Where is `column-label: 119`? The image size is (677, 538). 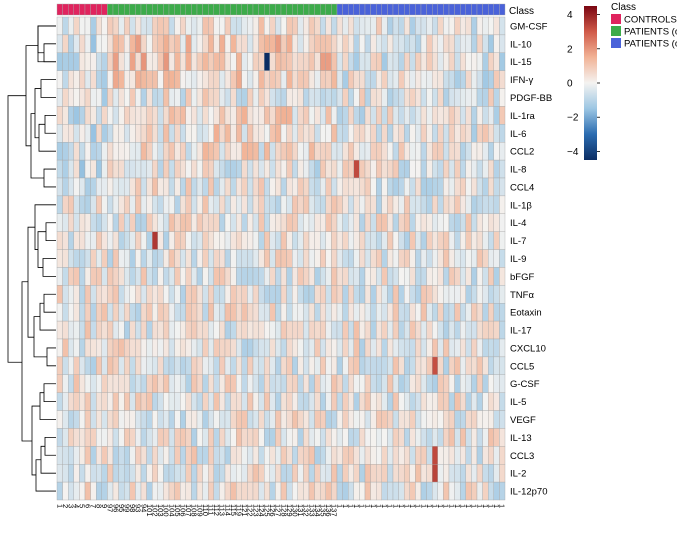
column-label: 119 is located at coordinates (239, 510).